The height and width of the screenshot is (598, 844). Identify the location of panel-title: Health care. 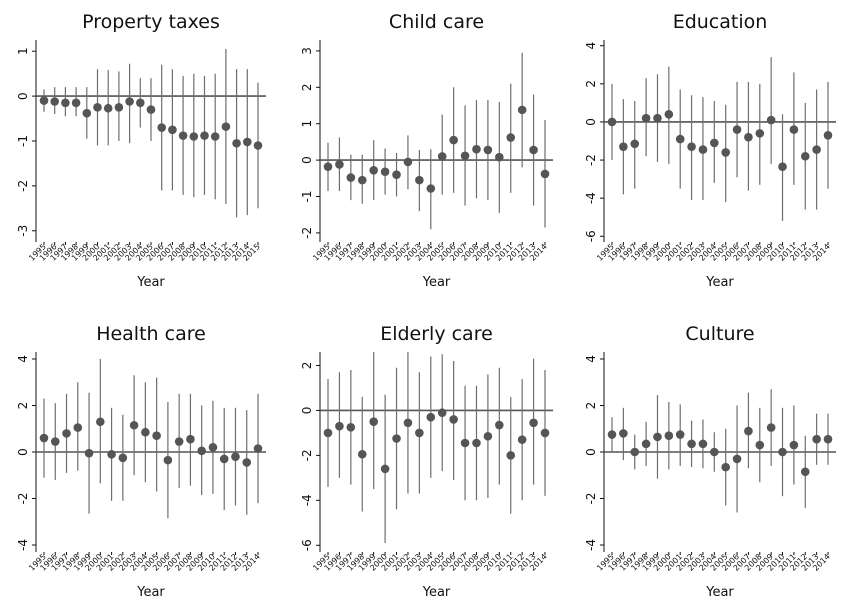
(151, 334).